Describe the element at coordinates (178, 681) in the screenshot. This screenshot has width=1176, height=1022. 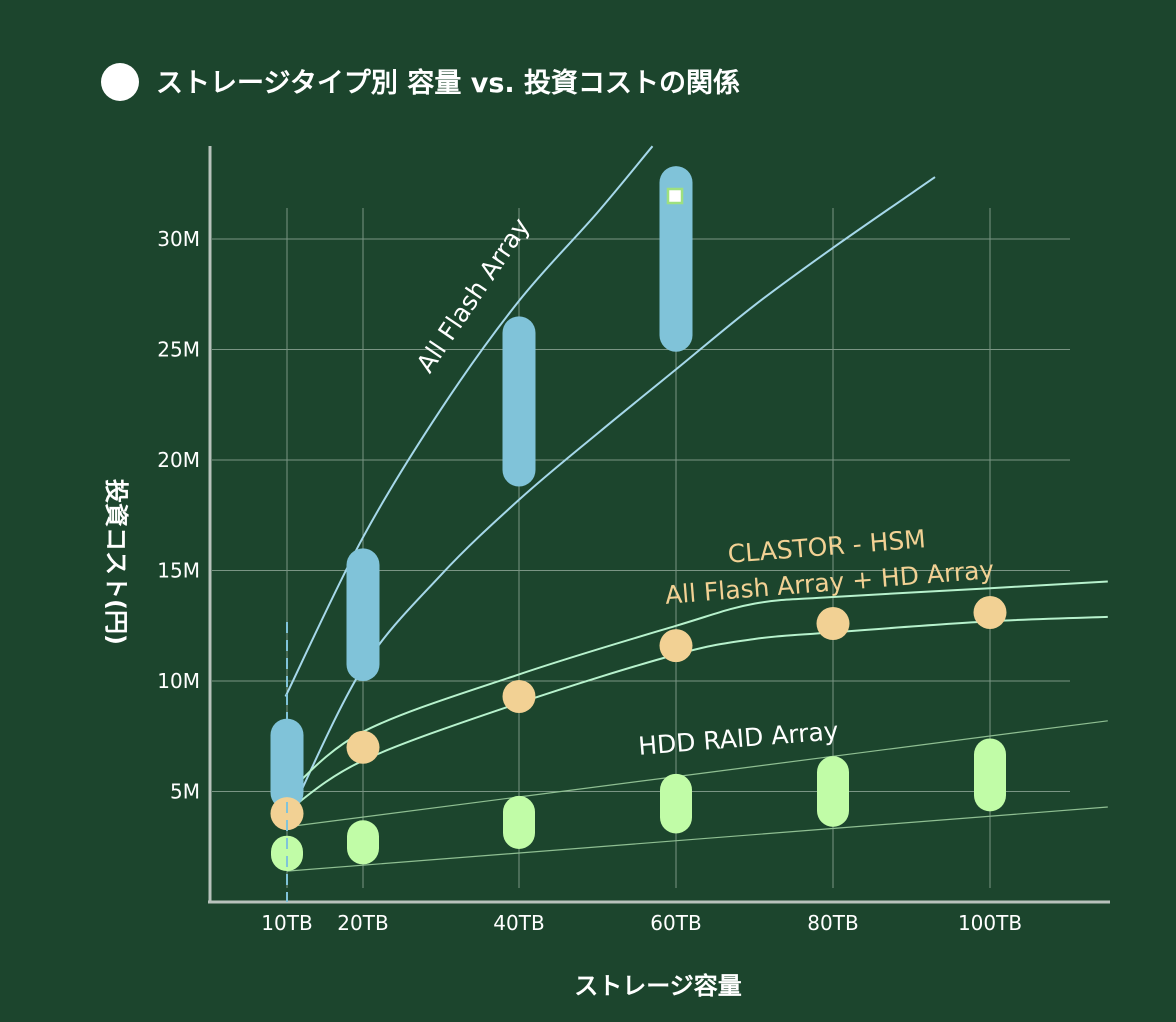
I see `y-tick-label: 10M` at that location.